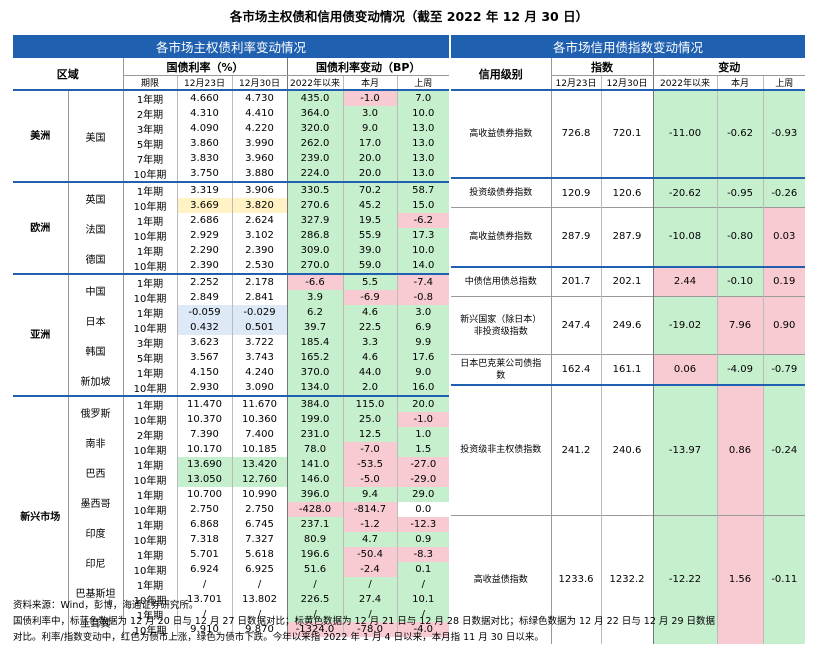 The height and width of the screenshot is (648, 818). I want to click on country-name: 巴基斯坦, so click(96, 592).